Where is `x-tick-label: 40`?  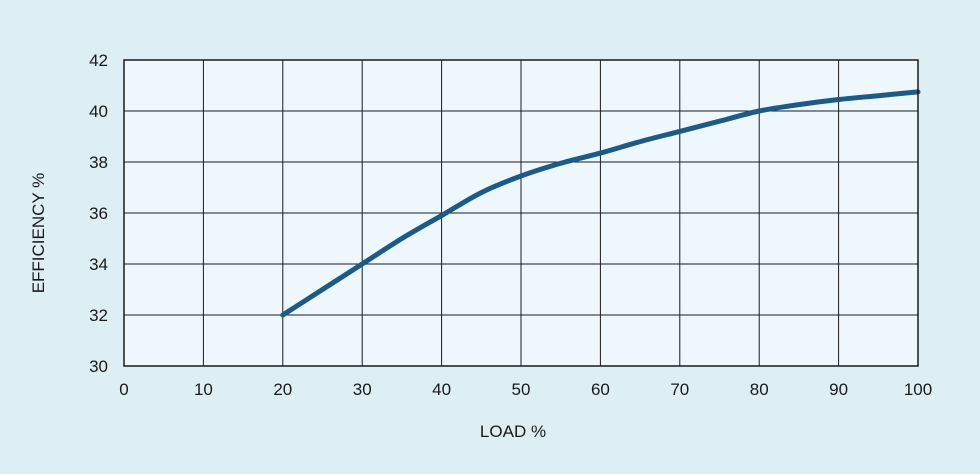
x-tick-label: 40 is located at coordinates (441, 389).